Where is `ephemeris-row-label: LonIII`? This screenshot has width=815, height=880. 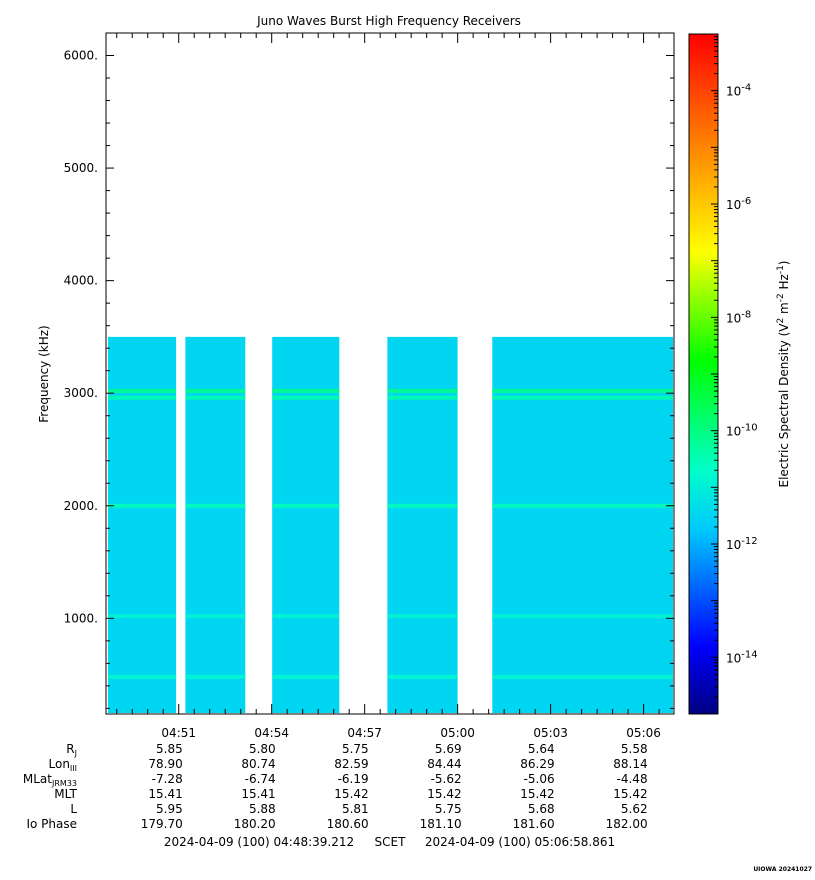
ephemeris-row-label: LonIII is located at coordinates (63, 765).